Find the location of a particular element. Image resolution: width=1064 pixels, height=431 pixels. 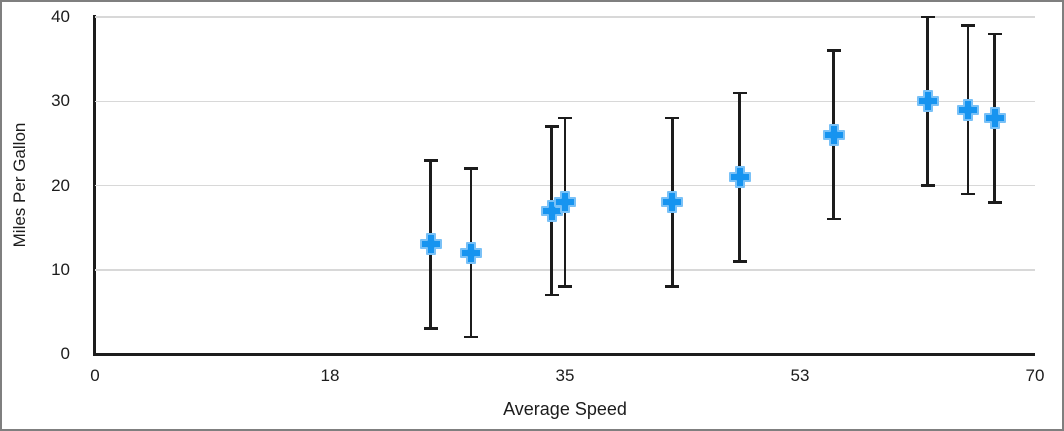

x-tick-label: 35 is located at coordinates (565, 375).